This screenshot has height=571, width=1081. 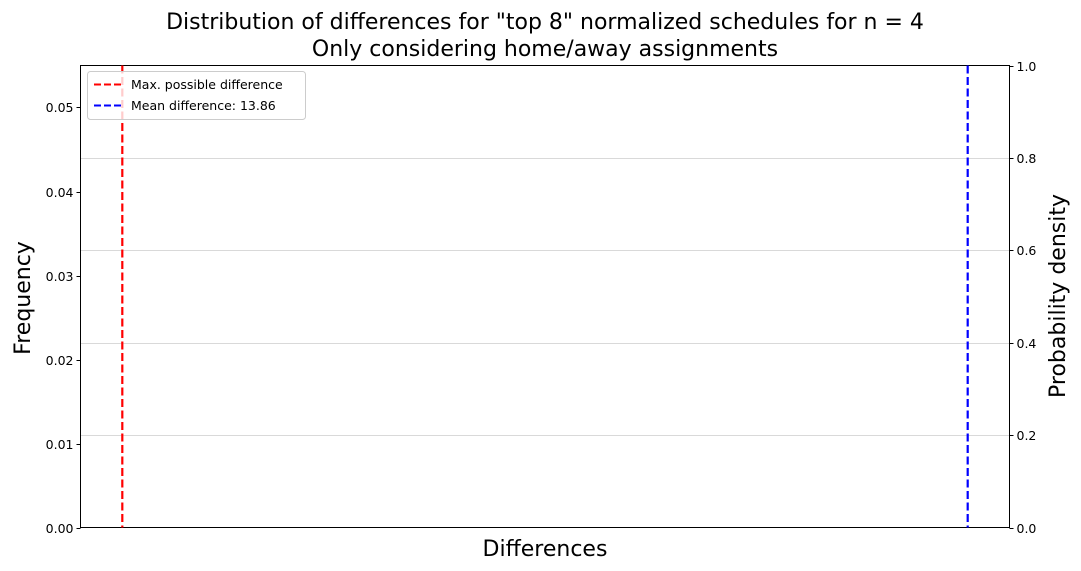 I want to click on x-axis-label: Differences, so click(x=545, y=549).